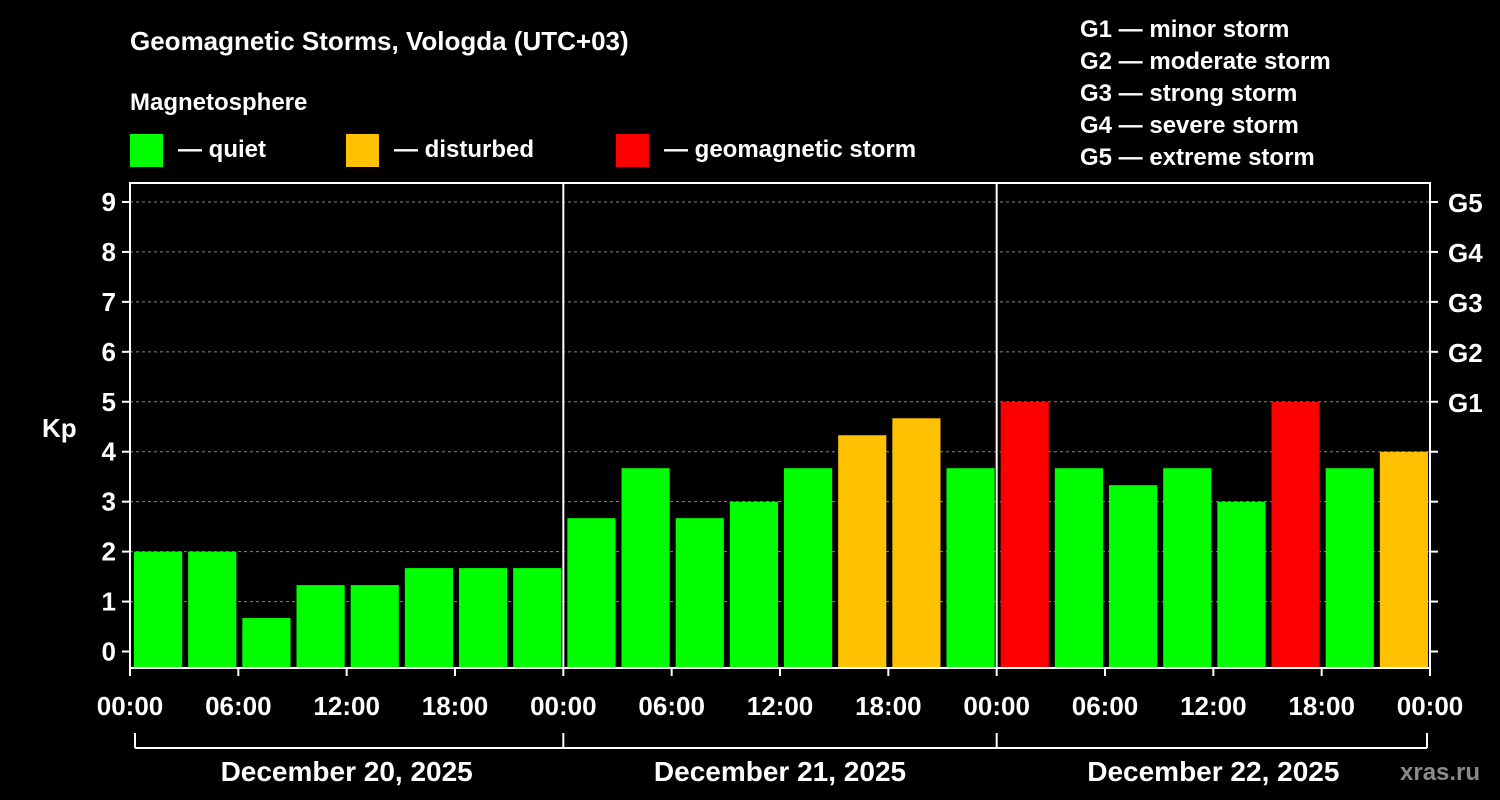 Image resolution: width=1500 pixels, height=800 pixels. Describe the element at coordinates (1189, 125) in the screenshot. I see `scale-legend-item: G4 — severe storm` at that location.